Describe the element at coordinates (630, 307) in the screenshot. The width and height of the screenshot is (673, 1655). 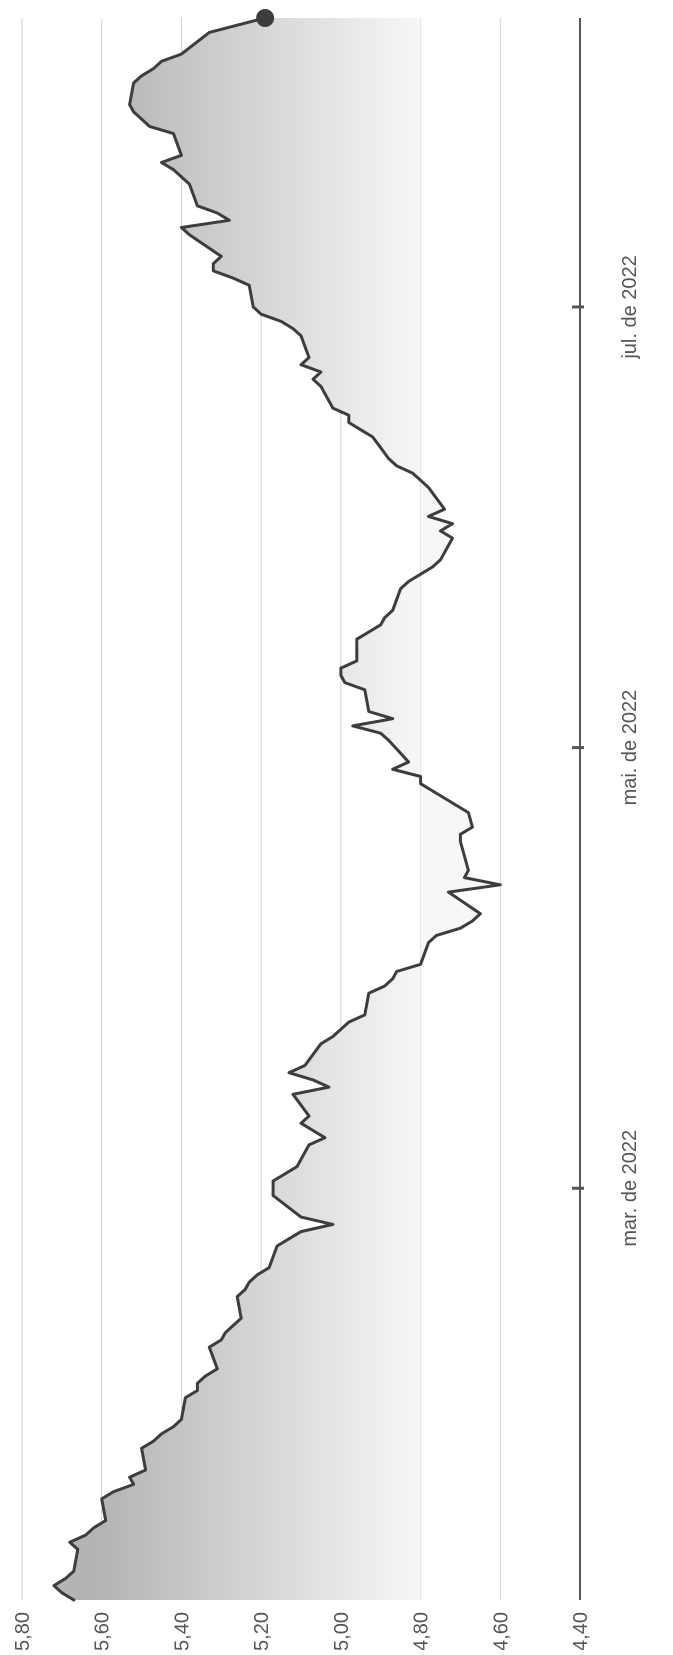
I see `date-tick-label: jul. de 2022` at that location.